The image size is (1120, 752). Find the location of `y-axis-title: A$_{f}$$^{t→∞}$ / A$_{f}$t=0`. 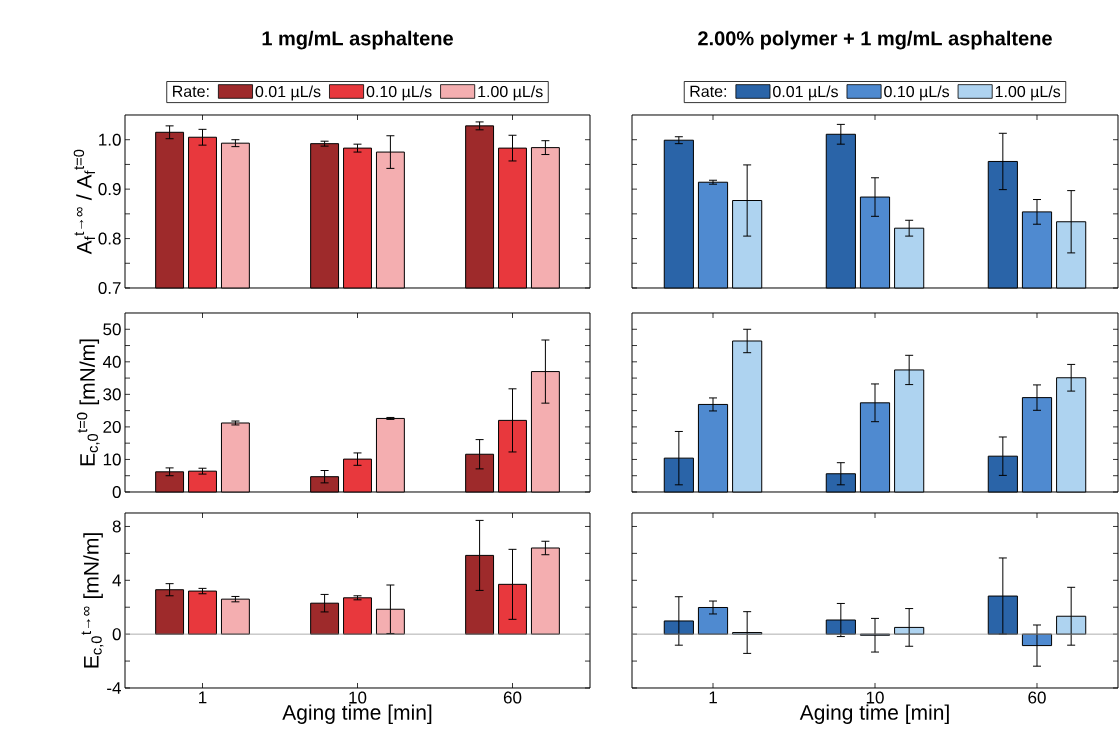

y-axis-title: A$_{f}$$^{t→∞}$ / A$_{f}$t=0 is located at coordinates (84, 202).